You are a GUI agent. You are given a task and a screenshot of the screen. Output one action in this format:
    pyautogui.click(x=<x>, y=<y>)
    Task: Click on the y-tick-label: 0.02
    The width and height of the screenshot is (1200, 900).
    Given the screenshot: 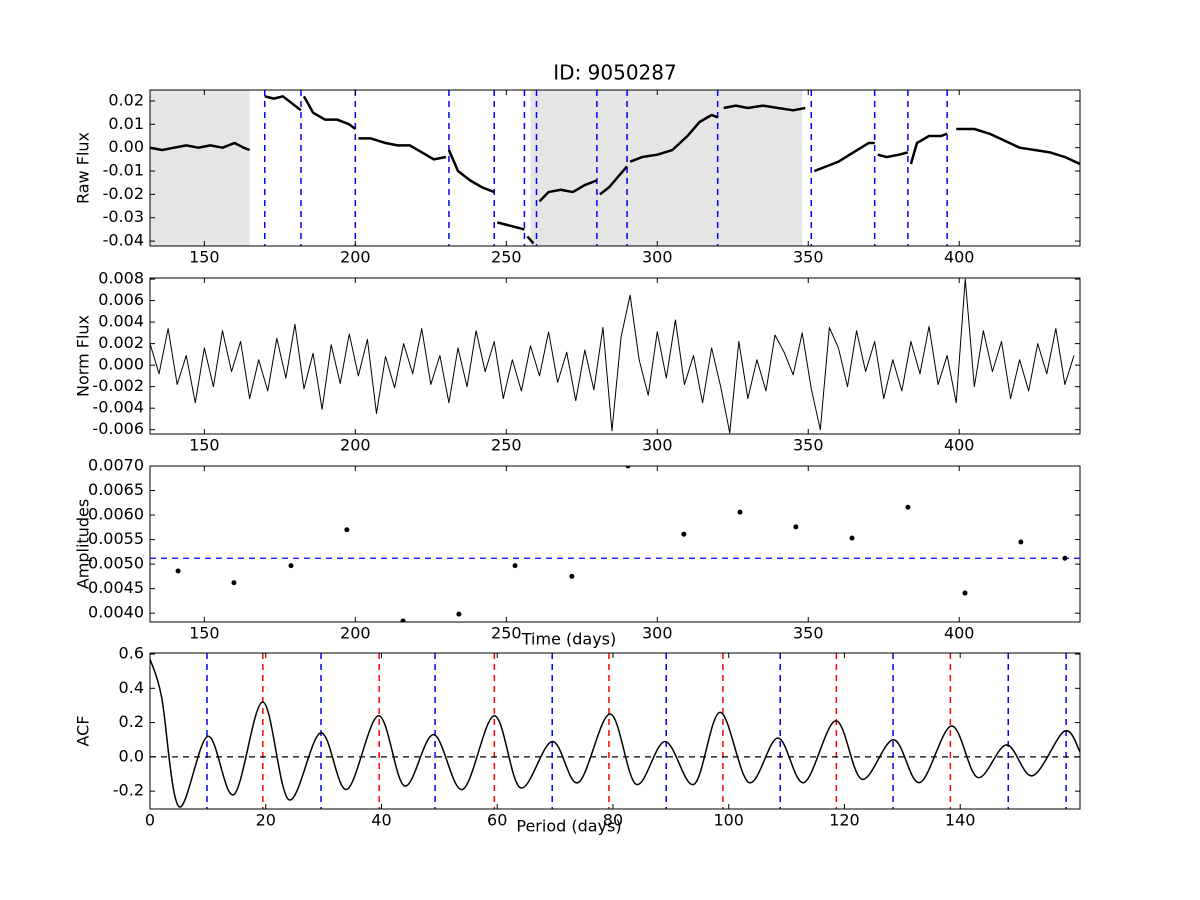 What is the action you would take?
    pyautogui.click(x=126, y=99)
    